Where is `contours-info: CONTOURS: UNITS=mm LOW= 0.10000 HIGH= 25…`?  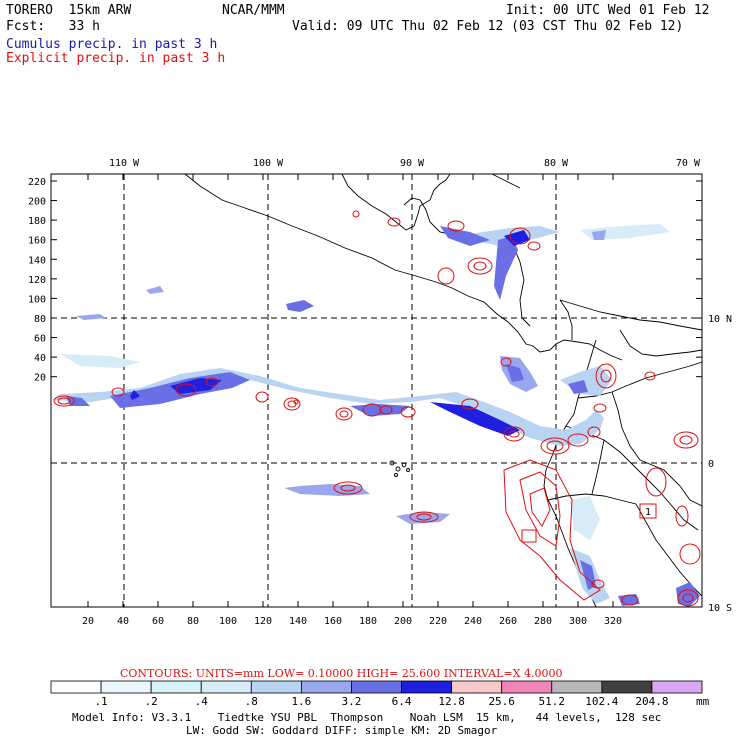
contours-info: CONTOURS: UNITS=mm LOW= 0.10000 HIGH= 25… is located at coordinates (341, 673).